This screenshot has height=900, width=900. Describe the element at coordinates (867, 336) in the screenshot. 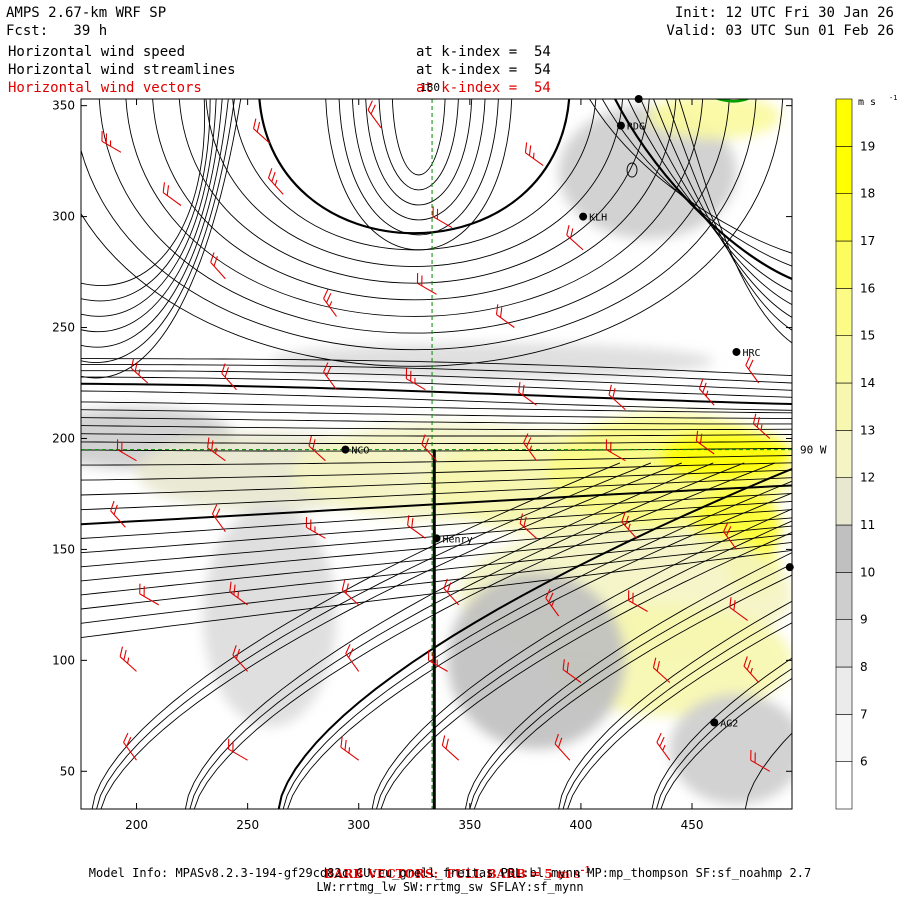

I see `colorbar-tick-label: 15` at that location.